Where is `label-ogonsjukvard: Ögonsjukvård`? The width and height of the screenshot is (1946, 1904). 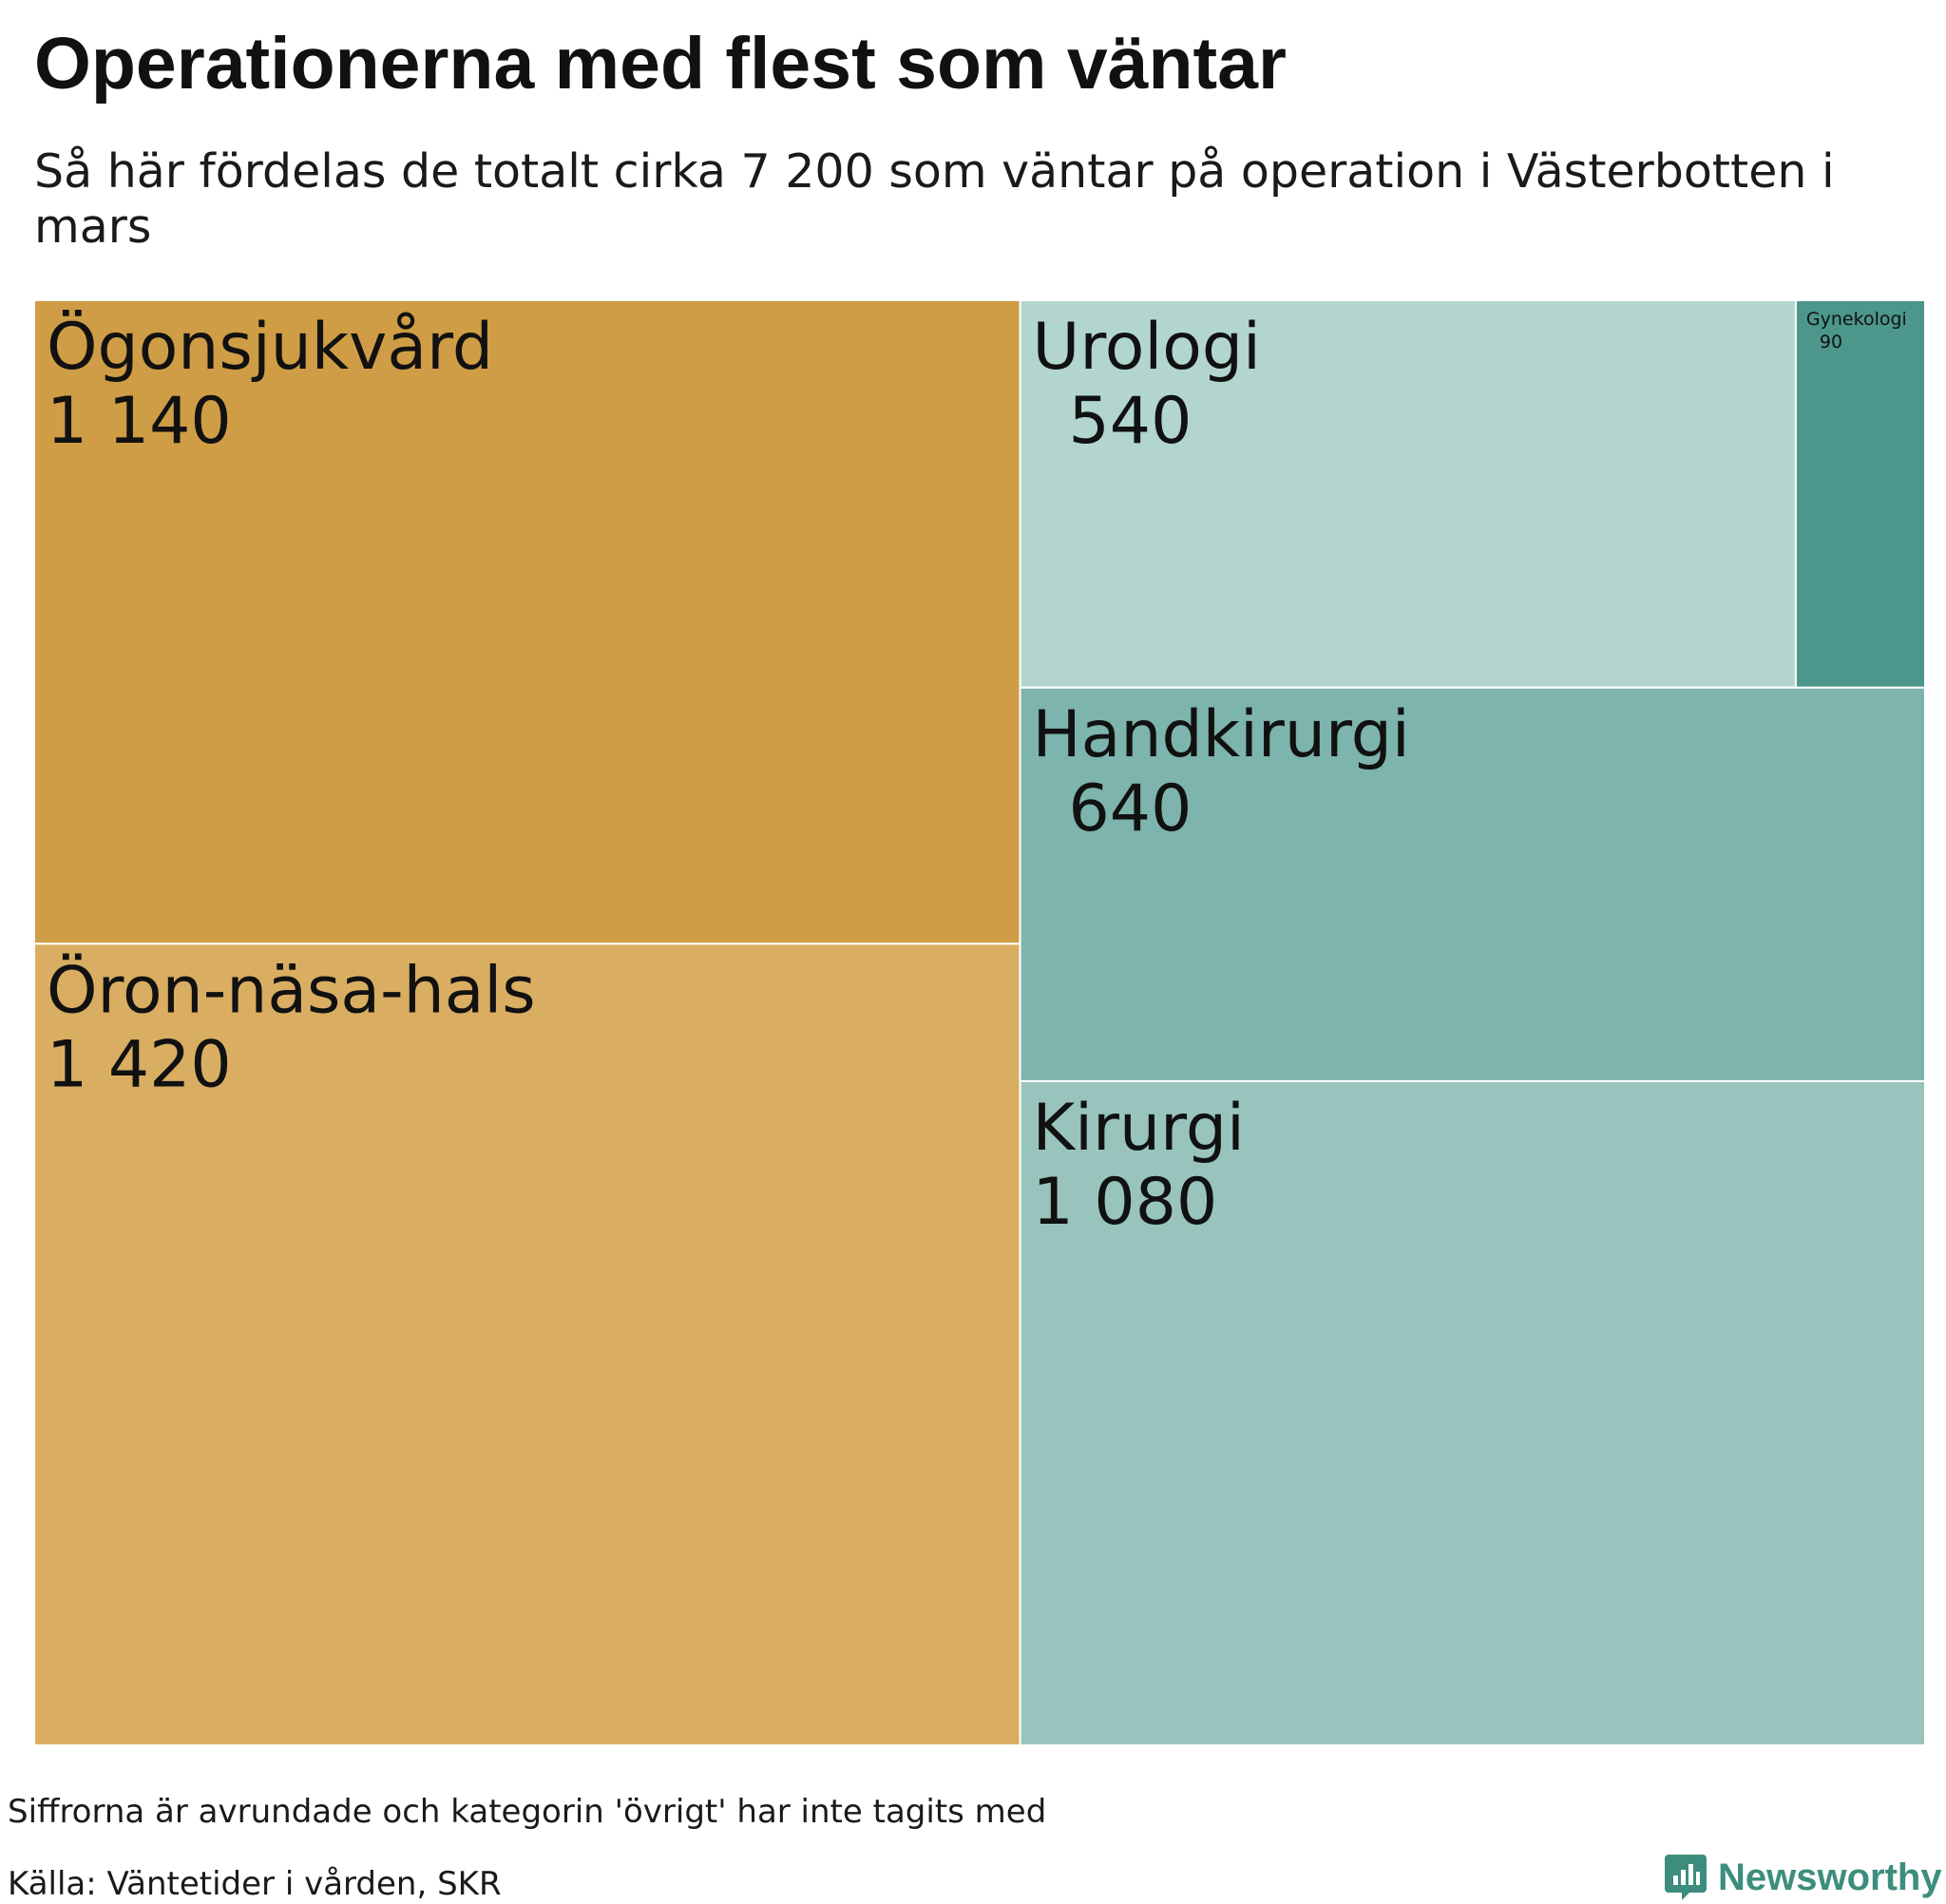
label-ogonsjukvard: Ögonsjukvård is located at coordinates (270, 348).